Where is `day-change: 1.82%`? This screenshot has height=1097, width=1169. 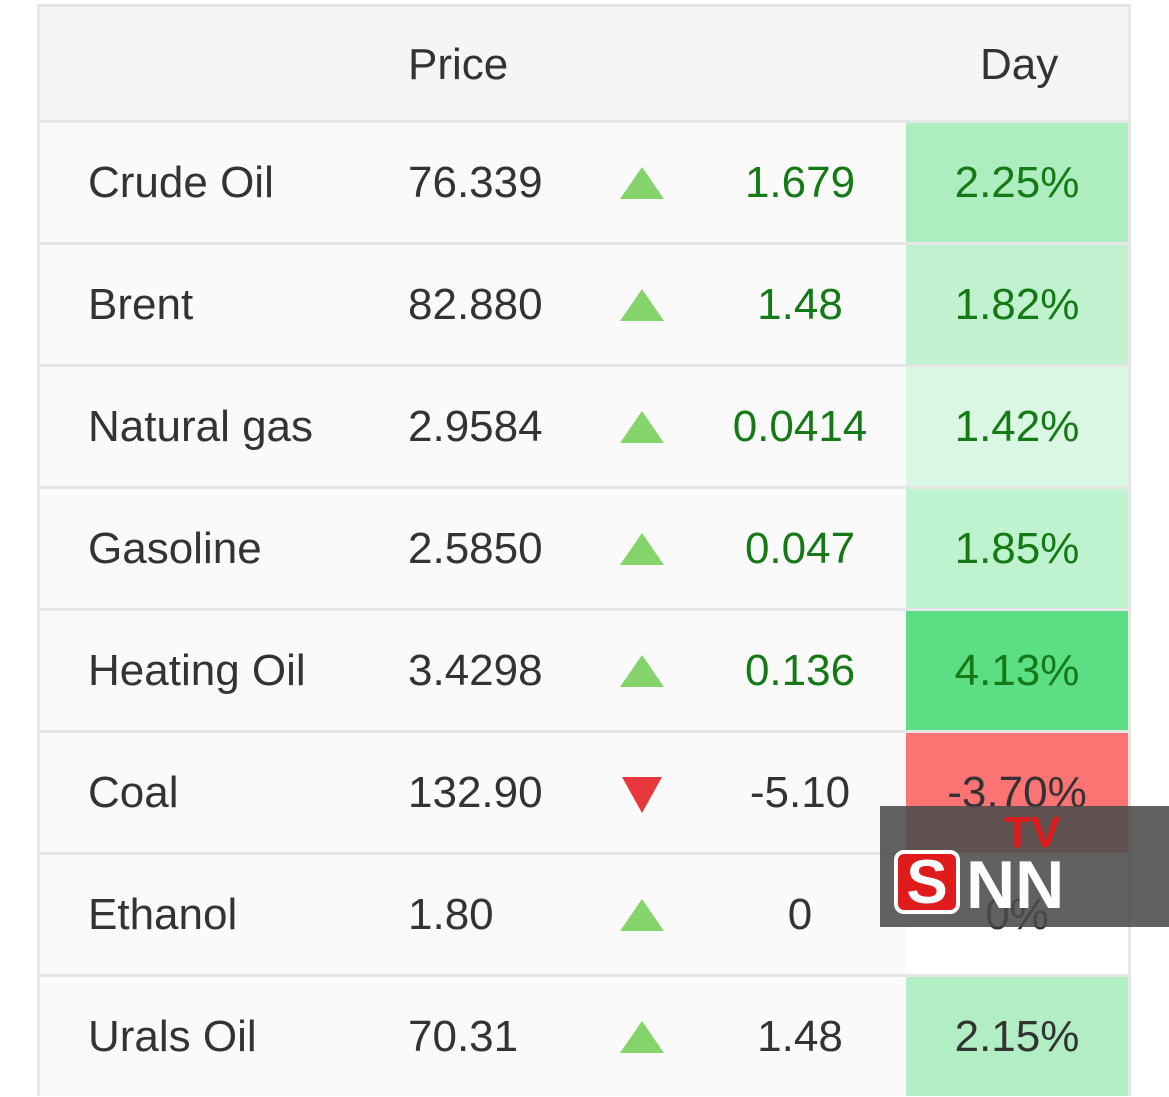 day-change: 1.82% is located at coordinates (1017, 304).